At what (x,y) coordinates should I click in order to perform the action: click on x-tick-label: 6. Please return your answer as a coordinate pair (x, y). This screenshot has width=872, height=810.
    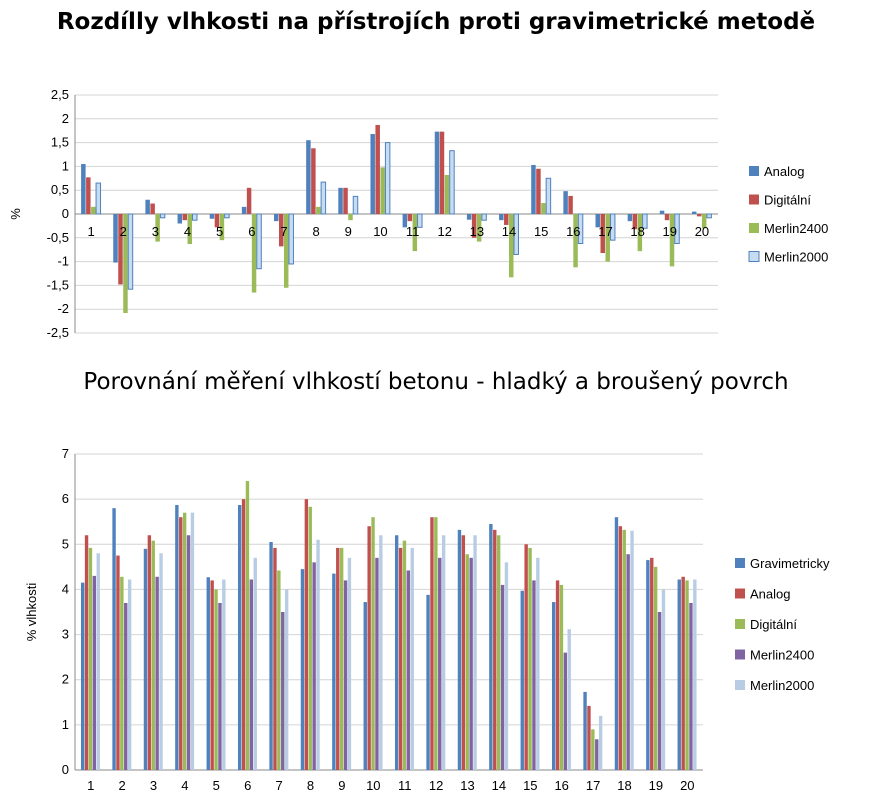
    Looking at the image, I should click on (251, 231).